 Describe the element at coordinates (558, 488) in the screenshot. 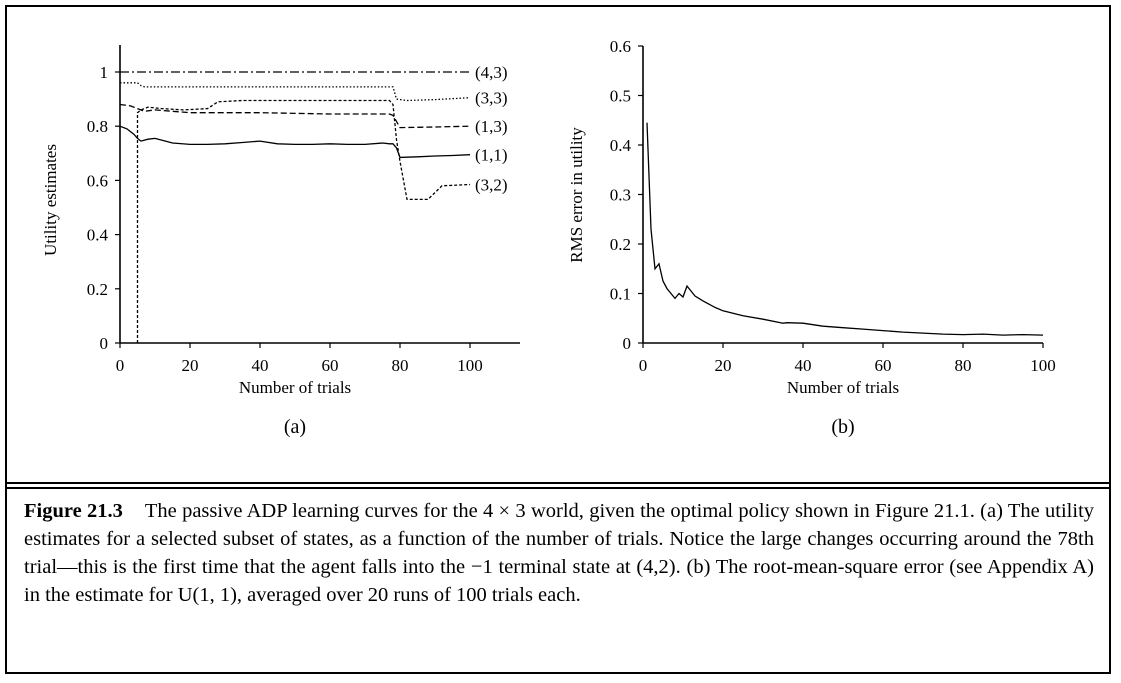

I see `caption-divider-bottom` at that location.